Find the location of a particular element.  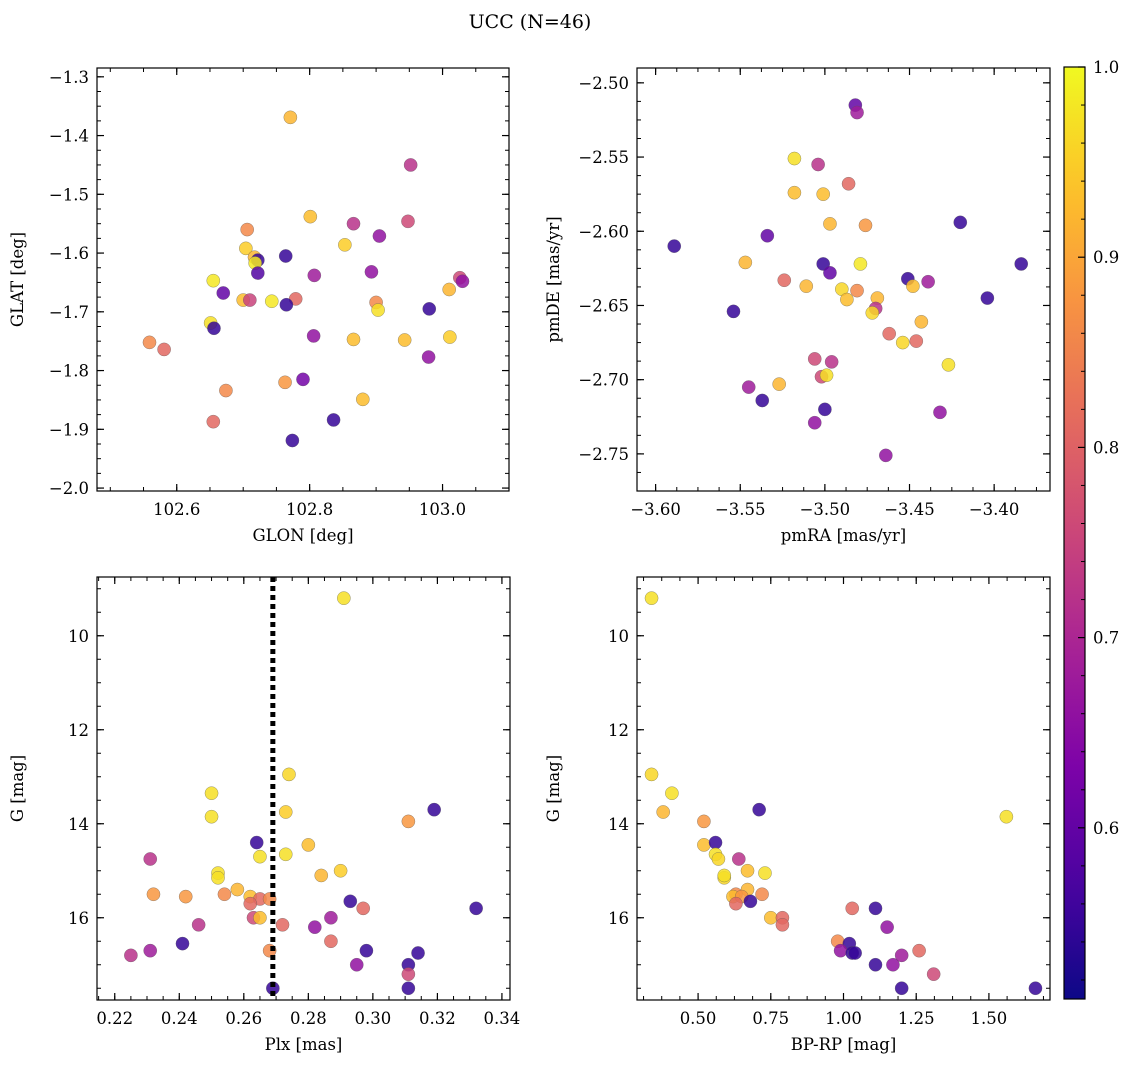

x-tick-label: 102.8 is located at coordinates (309, 509).